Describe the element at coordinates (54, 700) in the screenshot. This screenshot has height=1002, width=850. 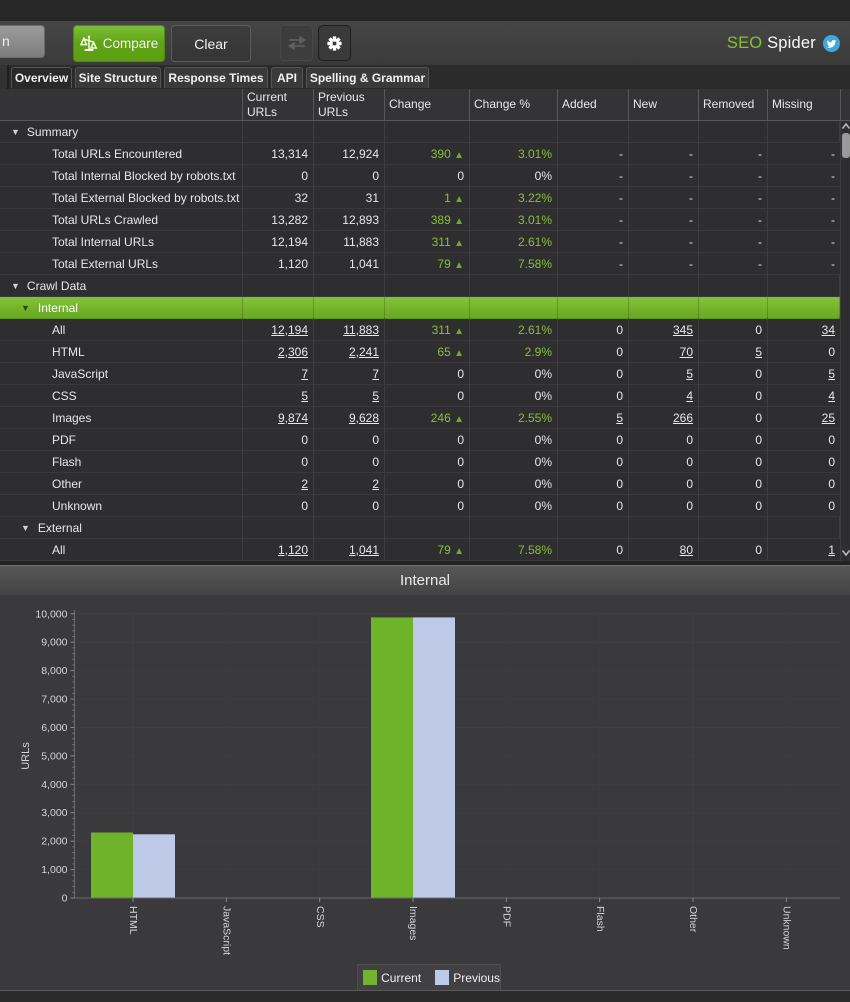
I see `svg-text: 7,000` at that location.